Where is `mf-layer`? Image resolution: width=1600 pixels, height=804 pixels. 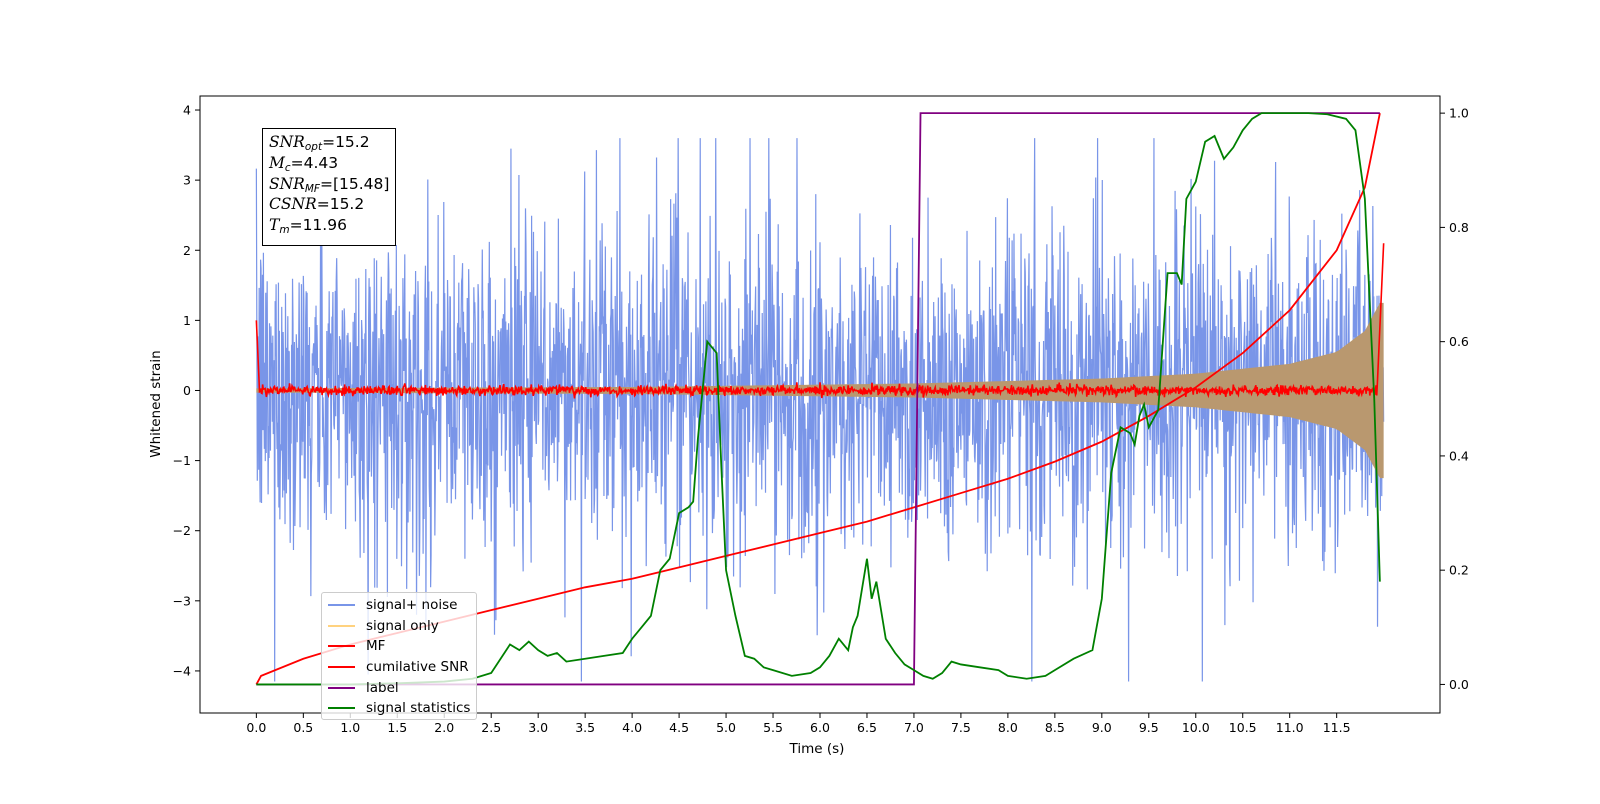
mf-layer is located at coordinates (820, 321).